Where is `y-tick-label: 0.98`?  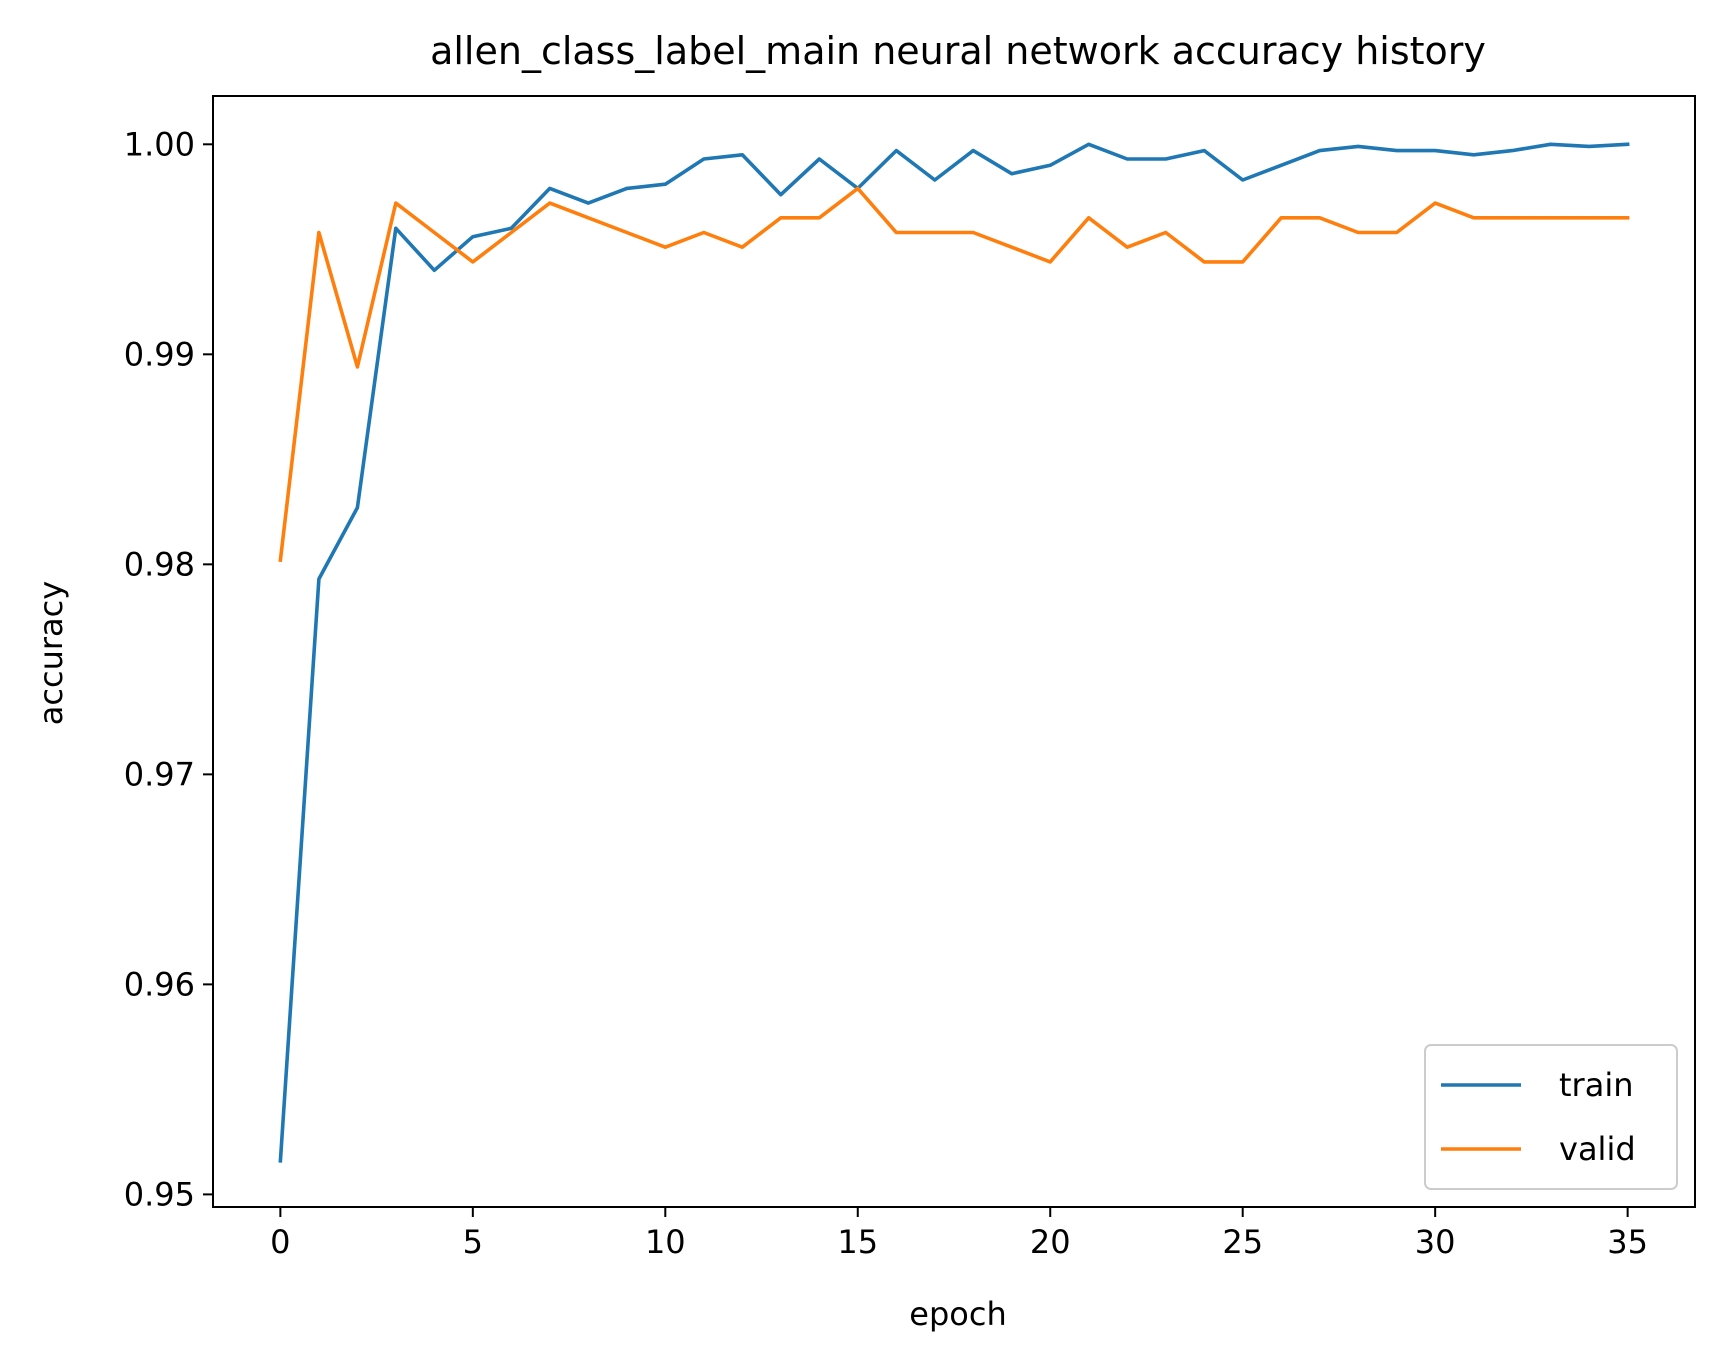
y-tick-label: 0.98 is located at coordinates (159, 564).